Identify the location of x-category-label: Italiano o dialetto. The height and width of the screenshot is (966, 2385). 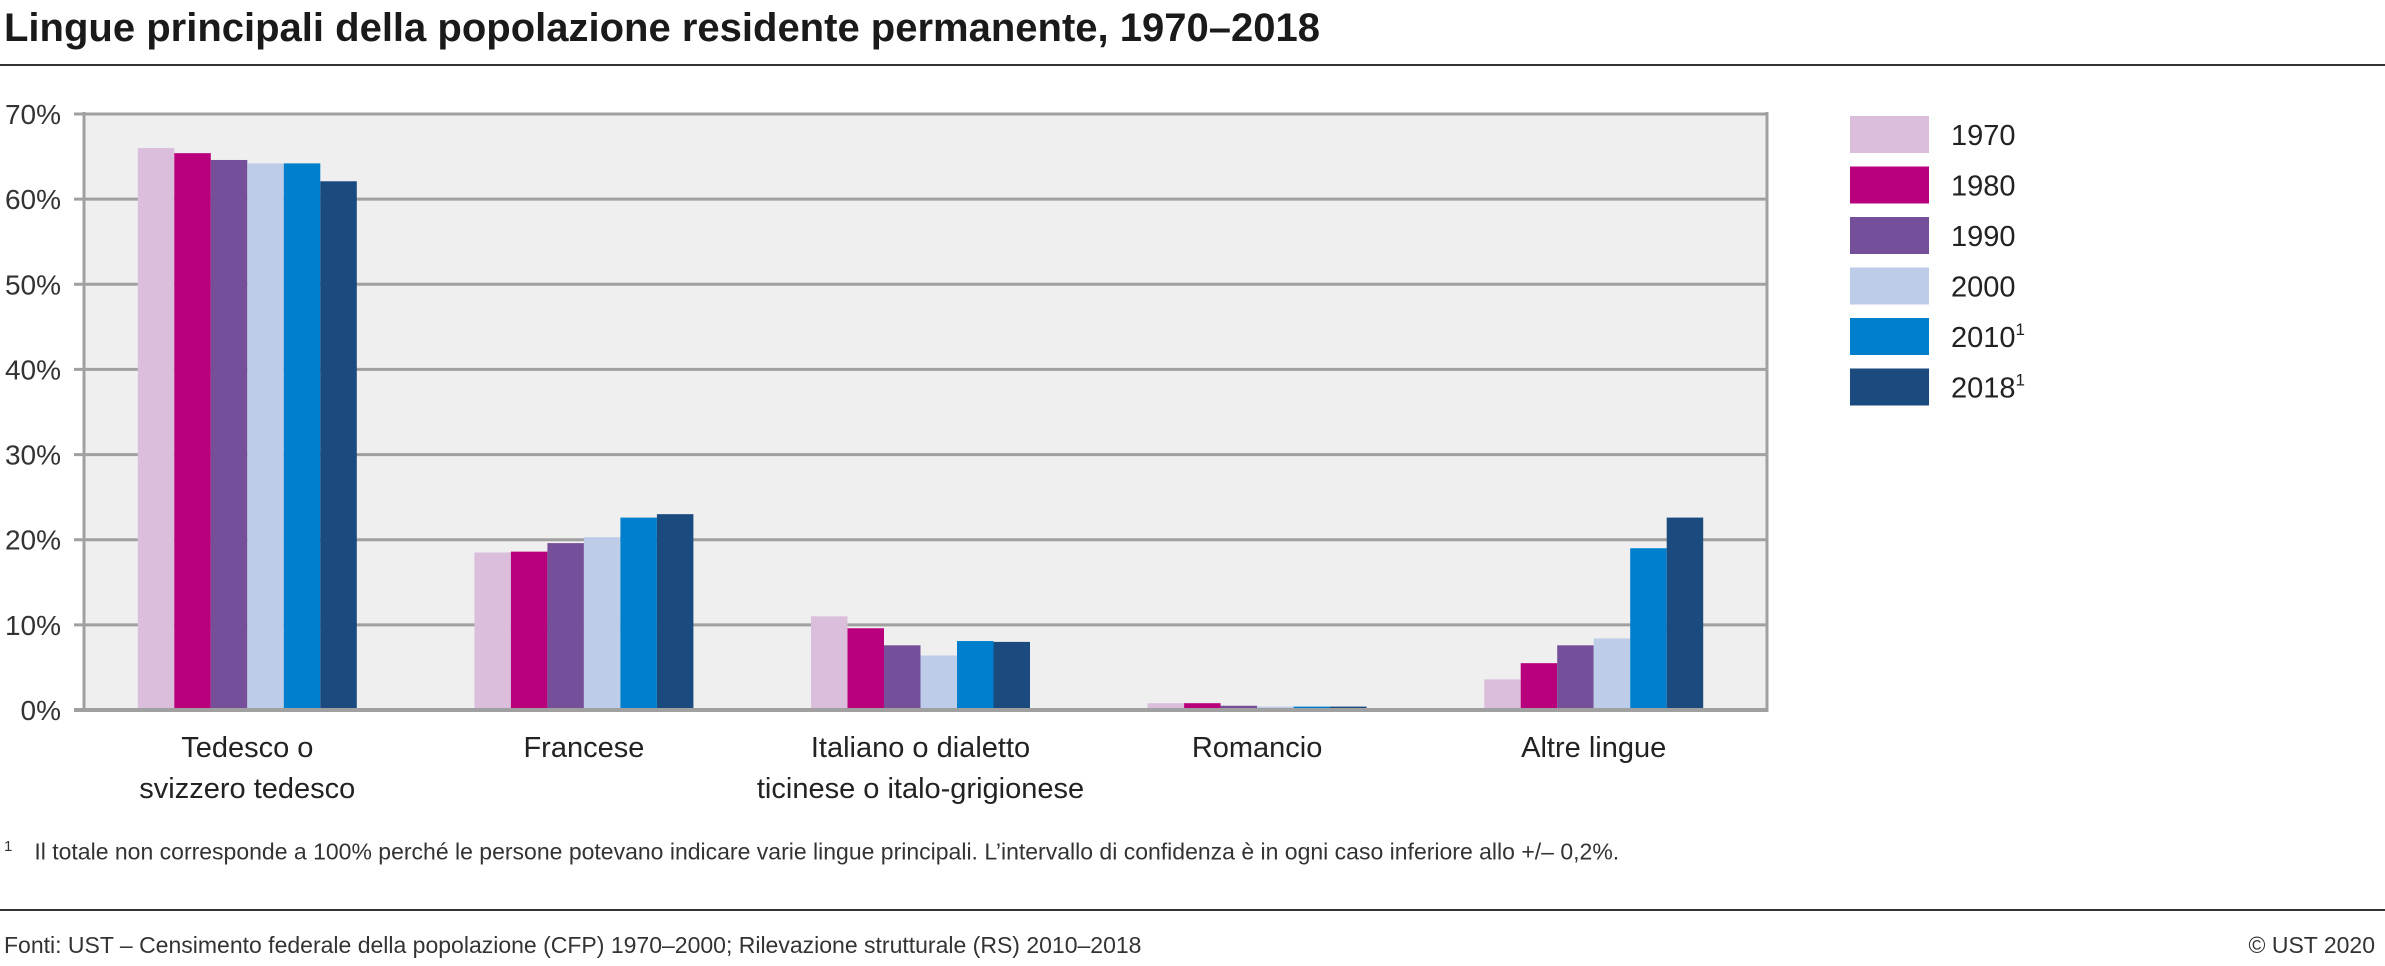
(920, 748).